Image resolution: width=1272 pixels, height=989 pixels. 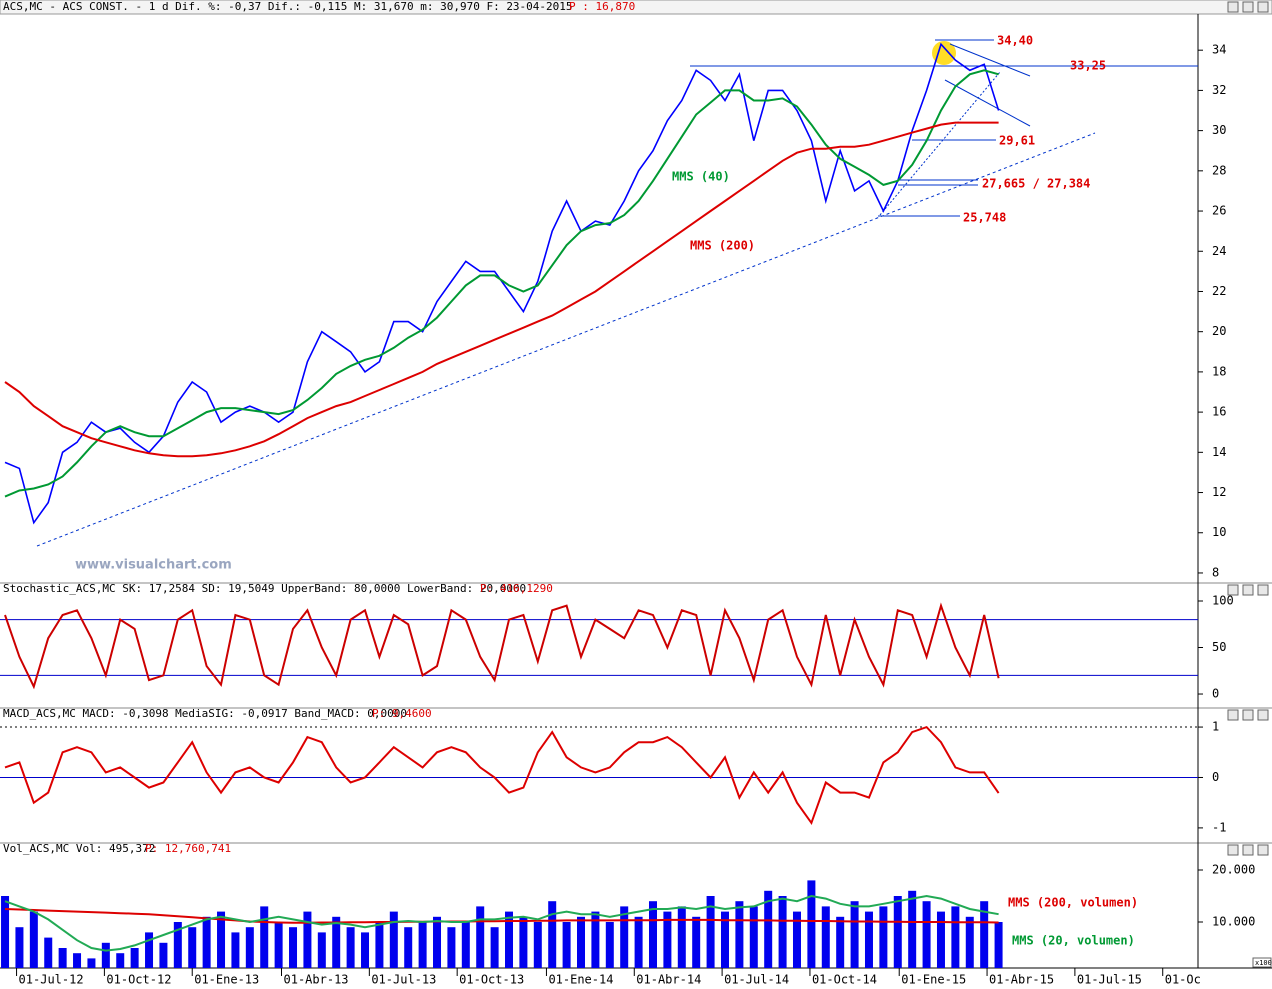 What do you see at coordinates (1263, 963) in the screenshot?
I see `scale-tag: x100` at bounding box center [1263, 963].